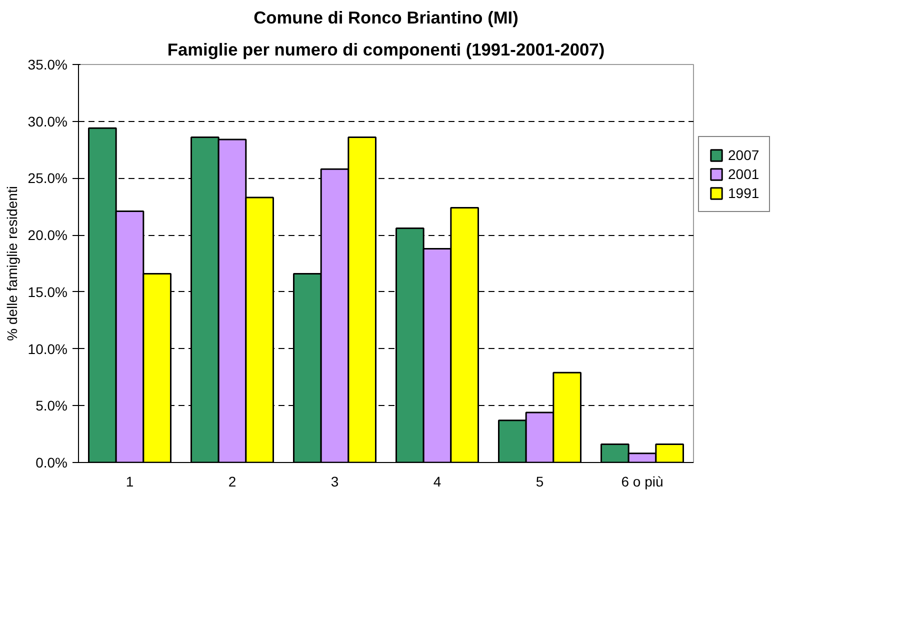 The height and width of the screenshot is (617, 924). I want to click on y-tick-label: 30.0%, so click(48, 121).